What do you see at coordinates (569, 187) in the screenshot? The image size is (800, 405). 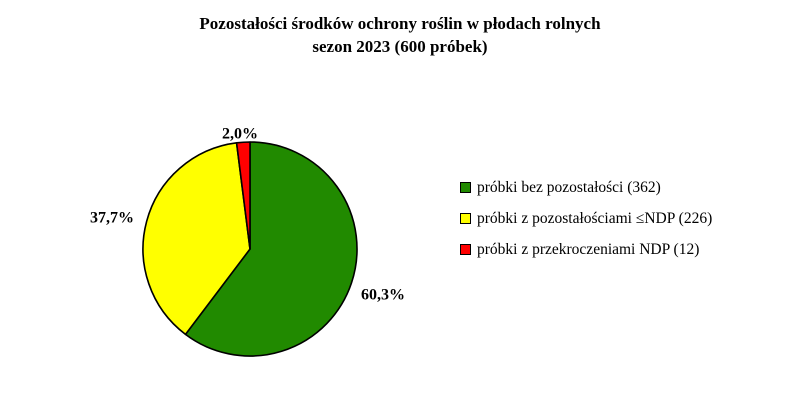 I see `legend-label: próbki bez pozostałości (362)` at bounding box center [569, 187].